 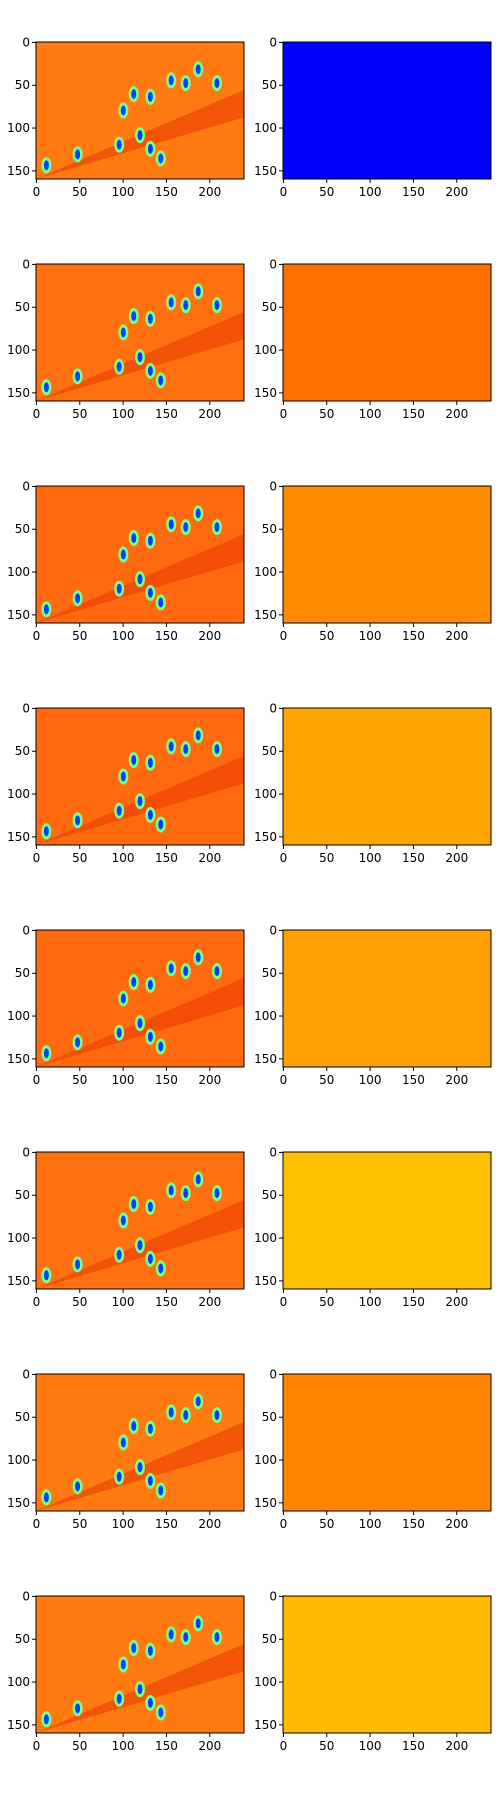 What do you see at coordinates (387, 332) in the screenshot?
I see `heatmap-image` at bounding box center [387, 332].